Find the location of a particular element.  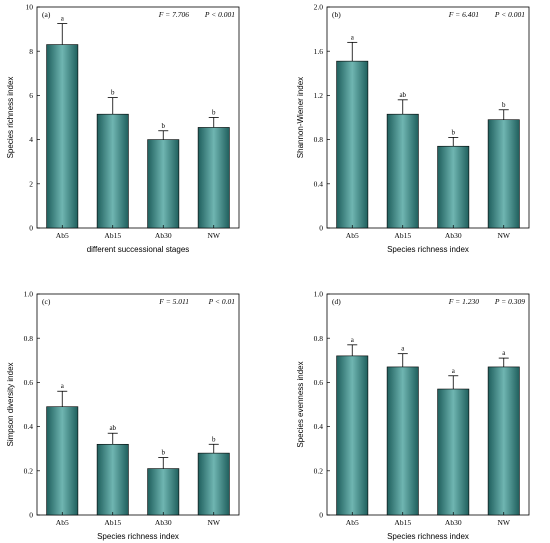

y-tick-label: 4 is located at coordinates (31, 139).